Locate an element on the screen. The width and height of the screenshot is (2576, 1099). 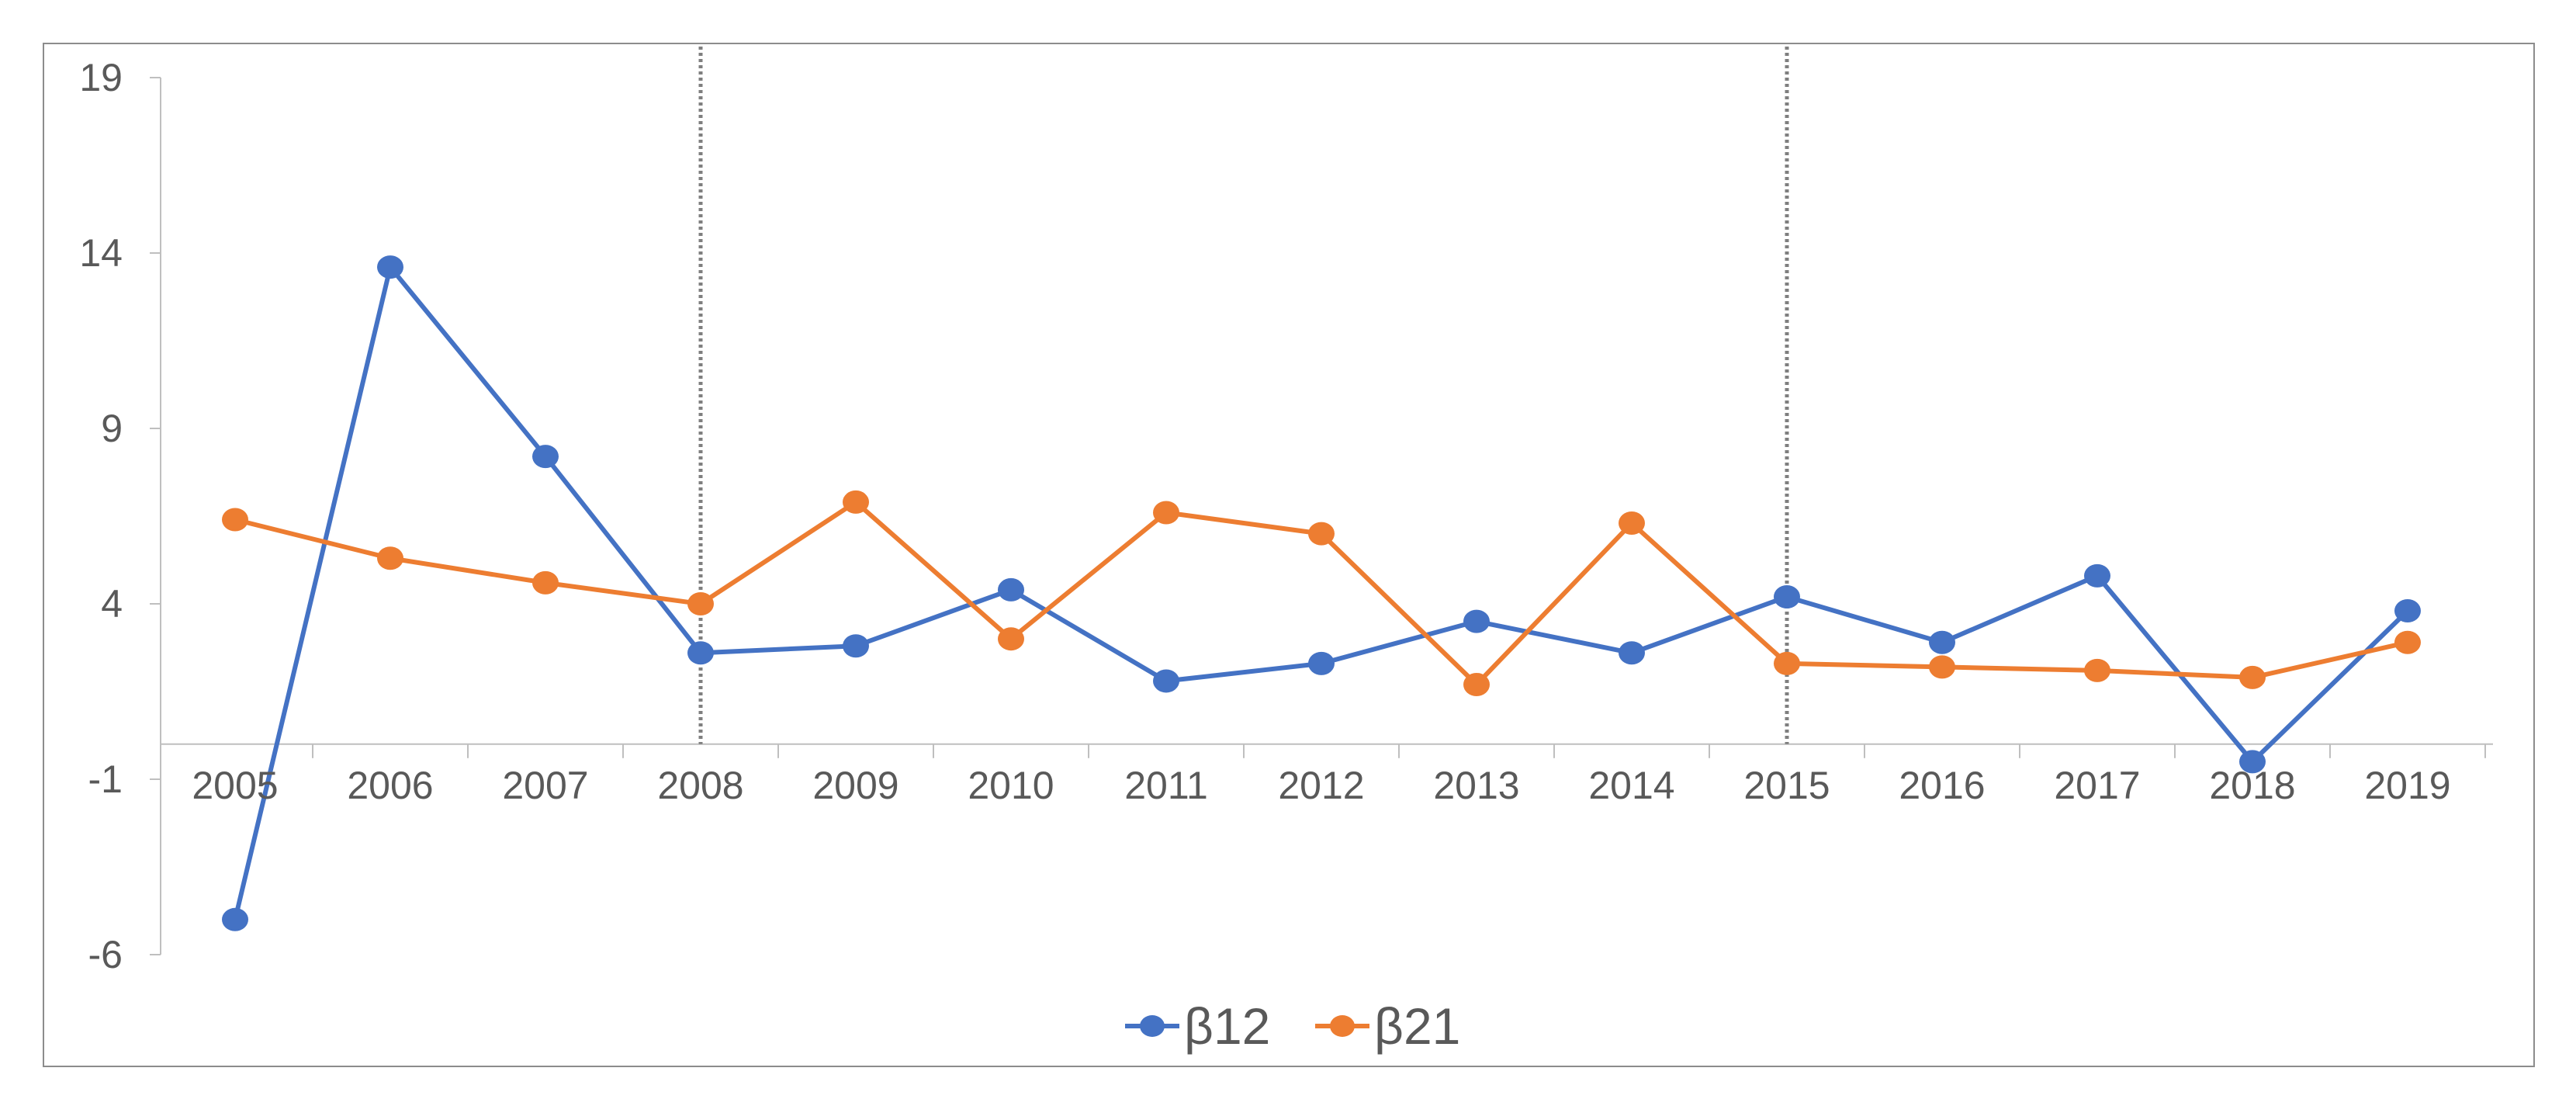
x-tick-label: 2007 is located at coordinates (545, 785).